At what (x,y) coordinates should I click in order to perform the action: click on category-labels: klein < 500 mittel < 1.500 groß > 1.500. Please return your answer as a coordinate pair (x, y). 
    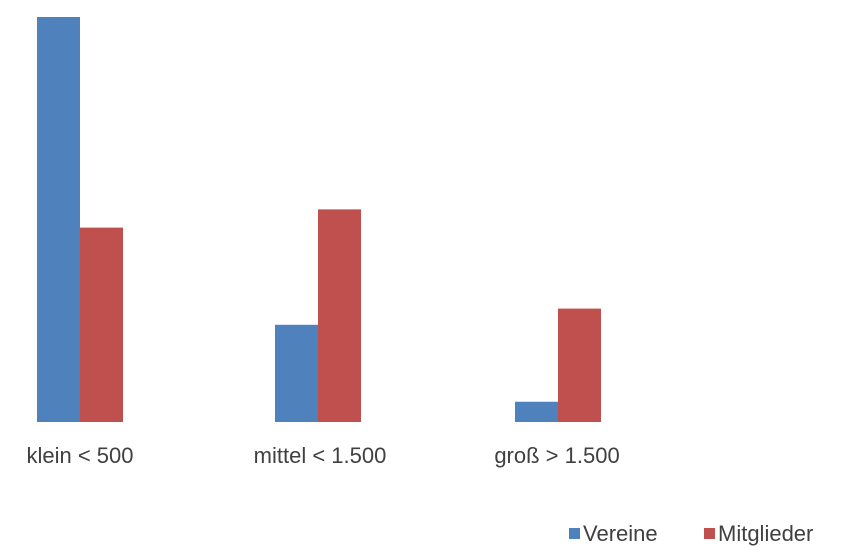
    Looking at the image, I should click on (322, 455).